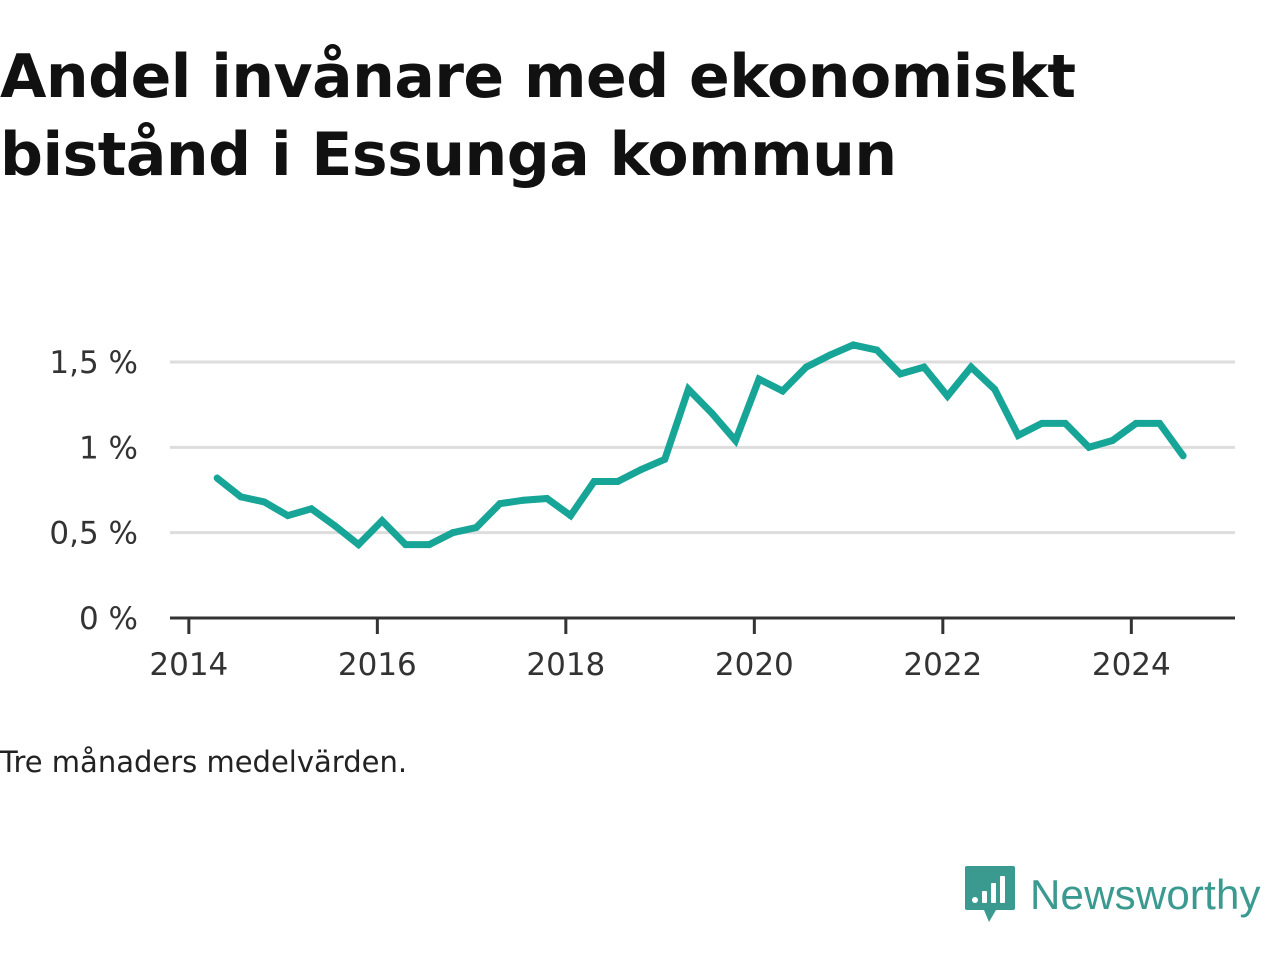 This screenshot has height=960, width=1280. Describe the element at coordinates (108, 448) in the screenshot. I see `y-tick-label: 1 %` at that location.